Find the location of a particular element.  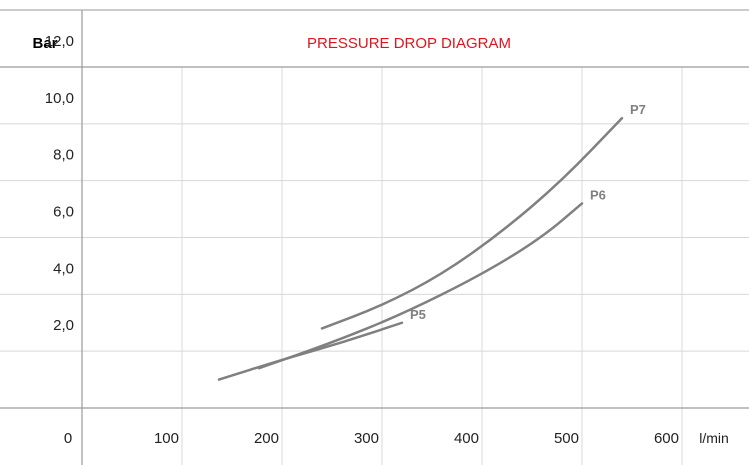

series-label-p6: P6 is located at coordinates (598, 194).